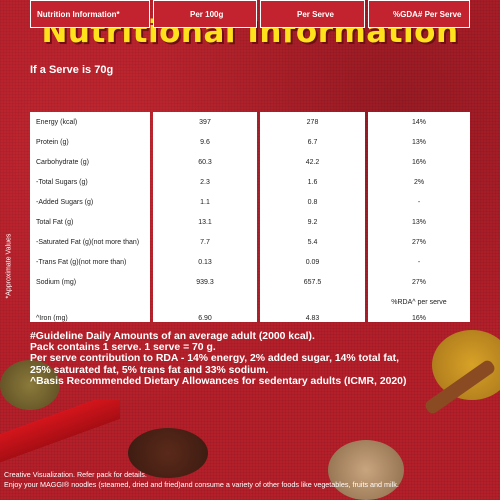  What do you see at coordinates (205, 242) in the screenshot?
I see `table-cell: 7.7` at bounding box center [205, 242].